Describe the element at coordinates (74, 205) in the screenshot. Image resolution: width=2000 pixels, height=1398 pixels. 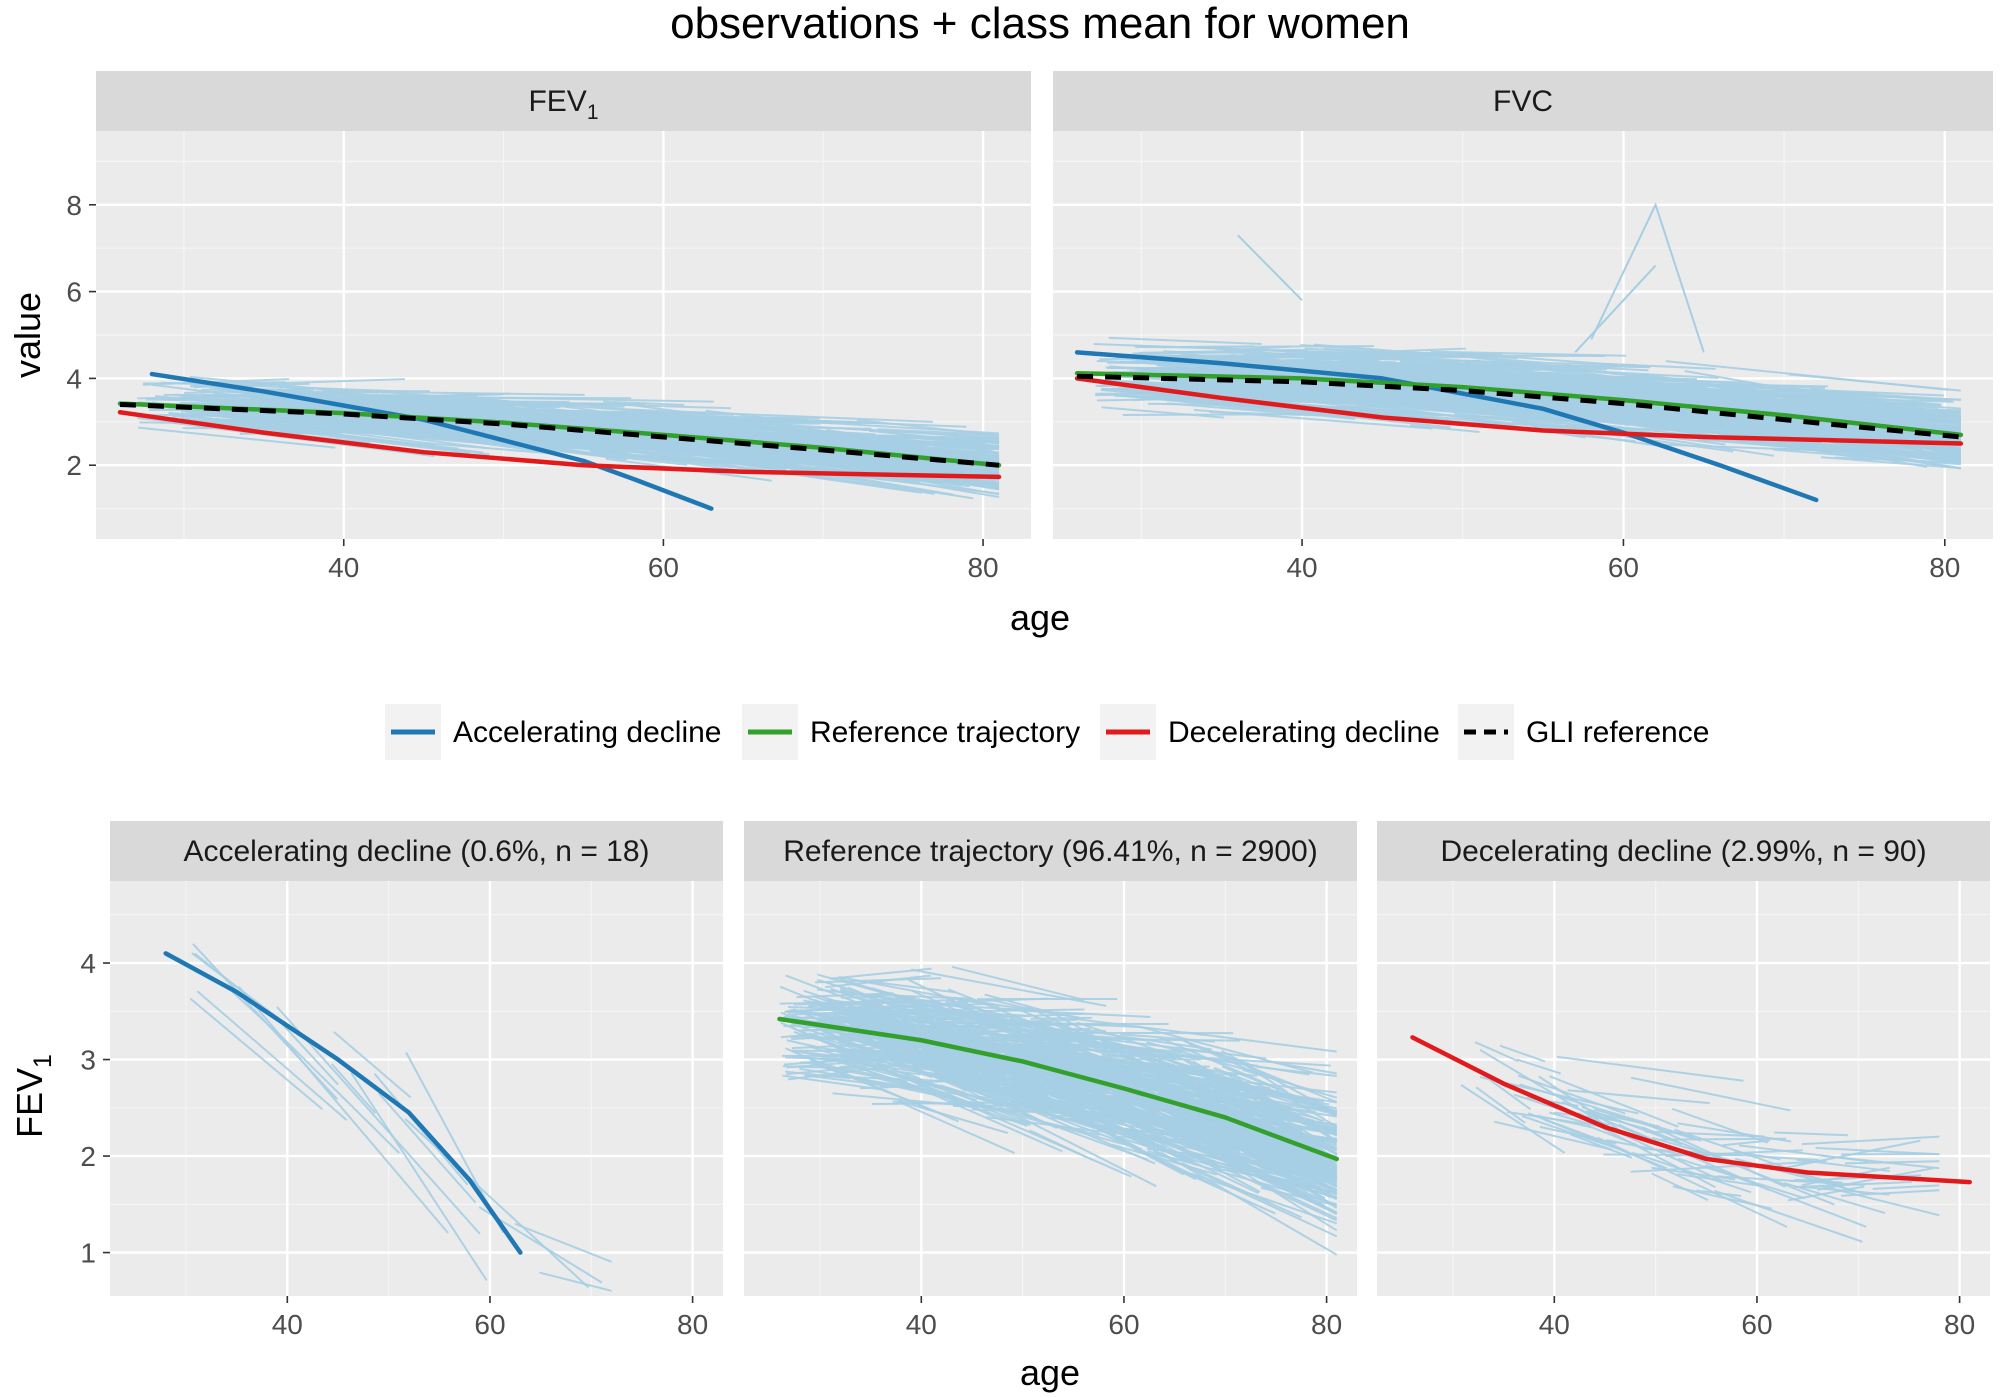
I see `y-tick-label: 8` at that location.